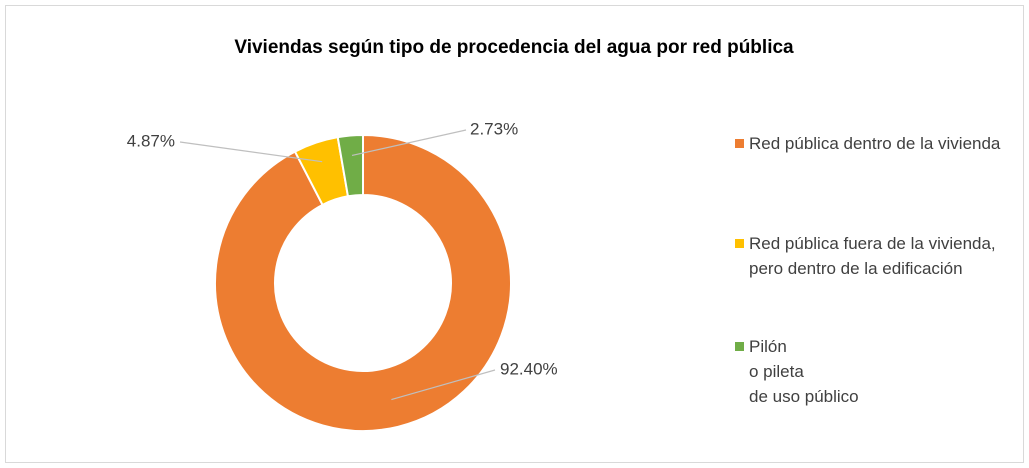 This screenshot has width=1029, height=468. What do you see at coordinates (494, 128) in the screenshot?
I see `data-label: 2.73%` at bounding box center [494, 128].